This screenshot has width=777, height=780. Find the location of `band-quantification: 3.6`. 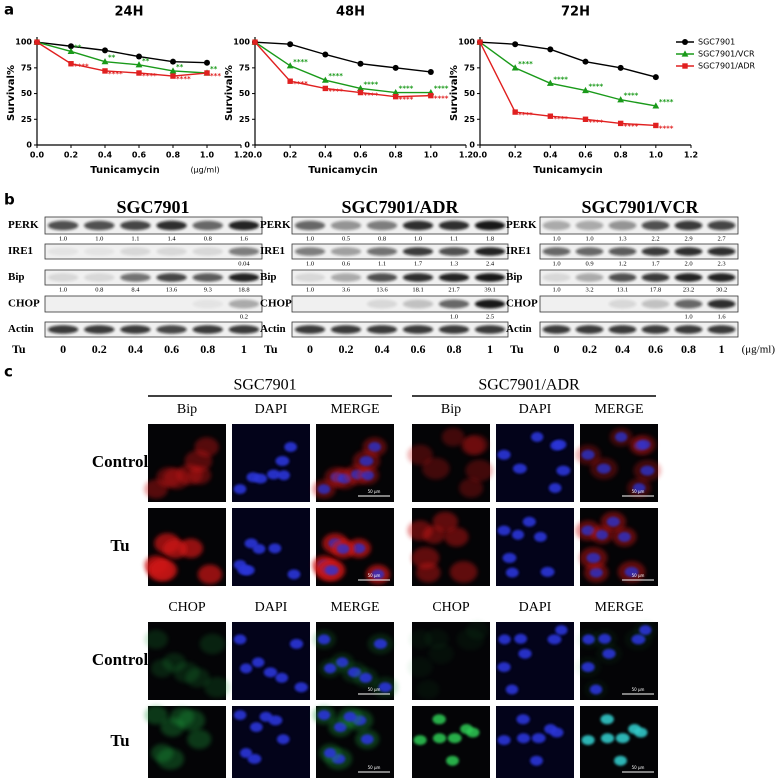

band-quantification: 3.6 is located at coordinates (346, 289).